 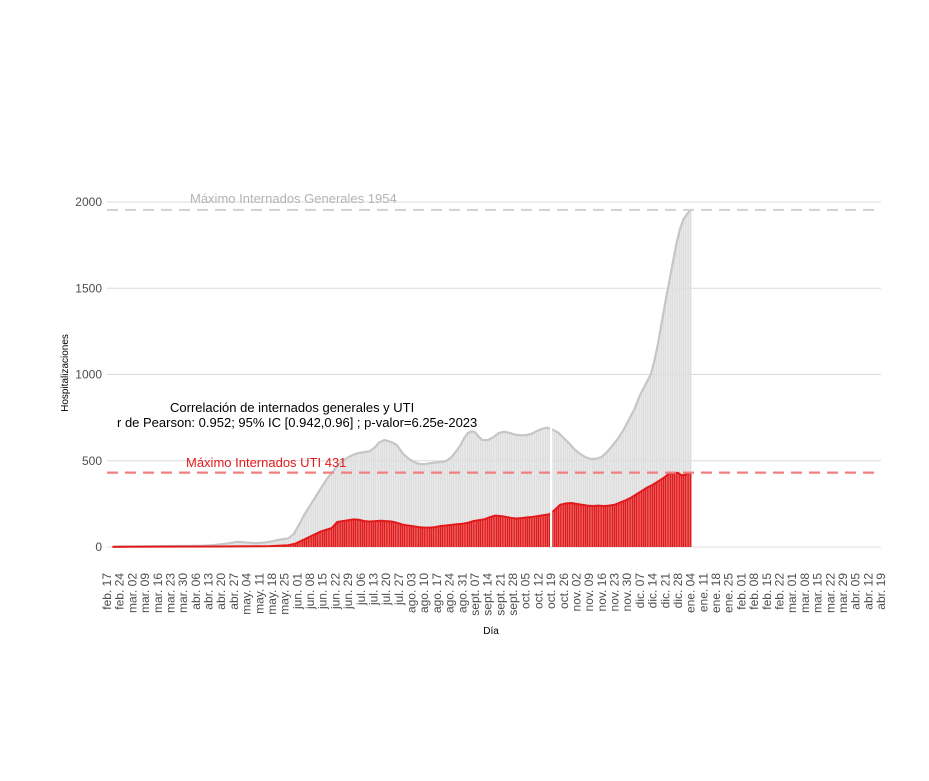 I want to click on x-tick-label: sept. 21, so click(x=500, y=594).